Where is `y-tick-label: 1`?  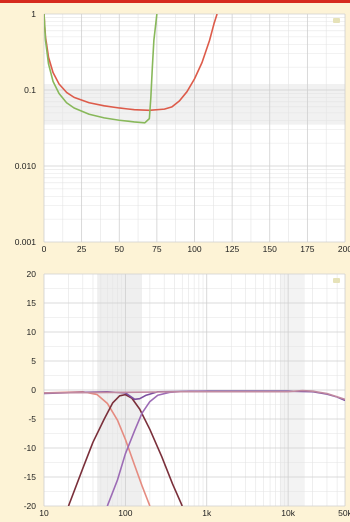
y-tick-label: 1 is located at coordinates (33, 14).